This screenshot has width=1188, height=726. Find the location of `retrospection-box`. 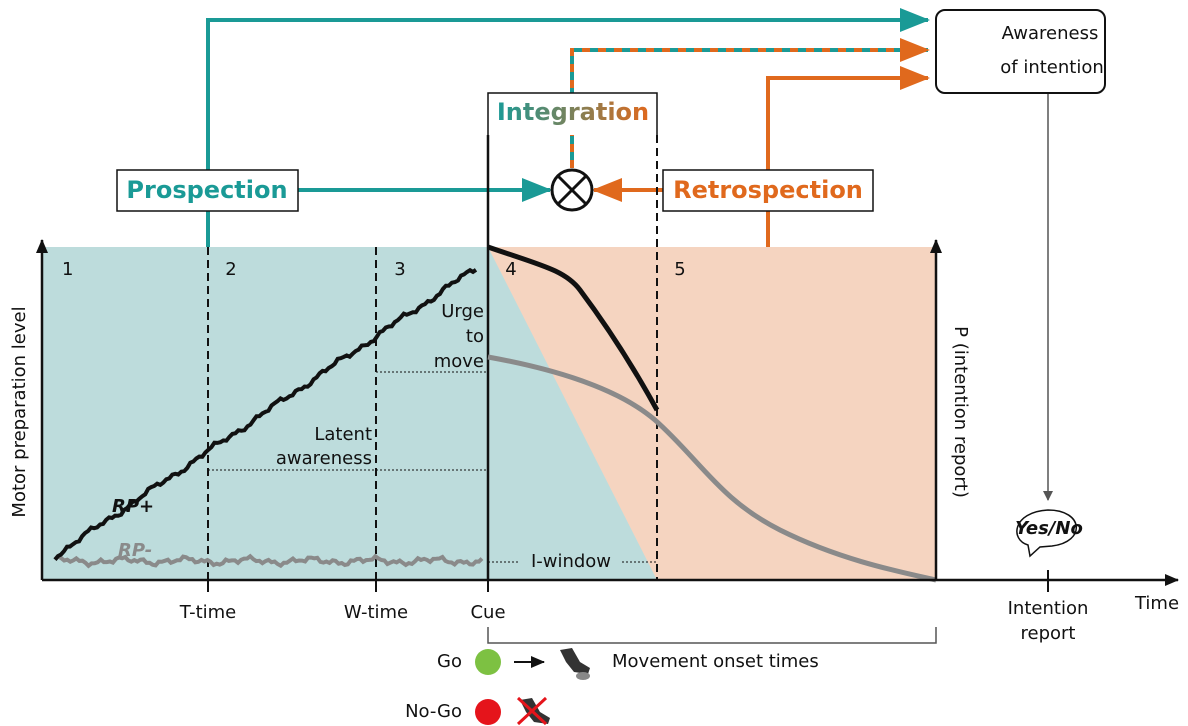

retrospection-box is located at coordinates (768, 190).